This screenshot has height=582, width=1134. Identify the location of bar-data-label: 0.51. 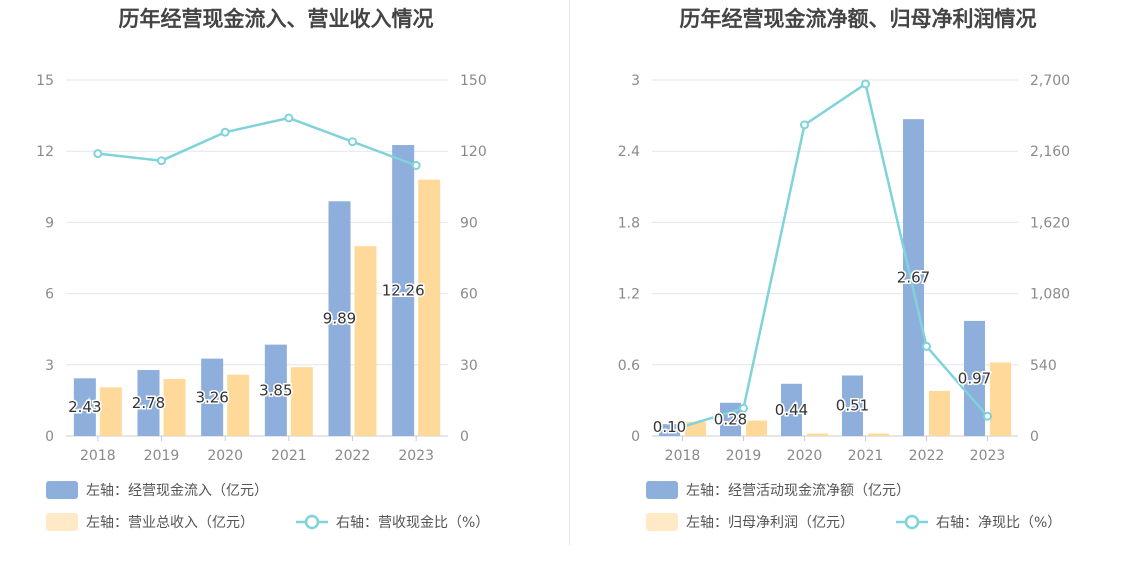
(852, 406).